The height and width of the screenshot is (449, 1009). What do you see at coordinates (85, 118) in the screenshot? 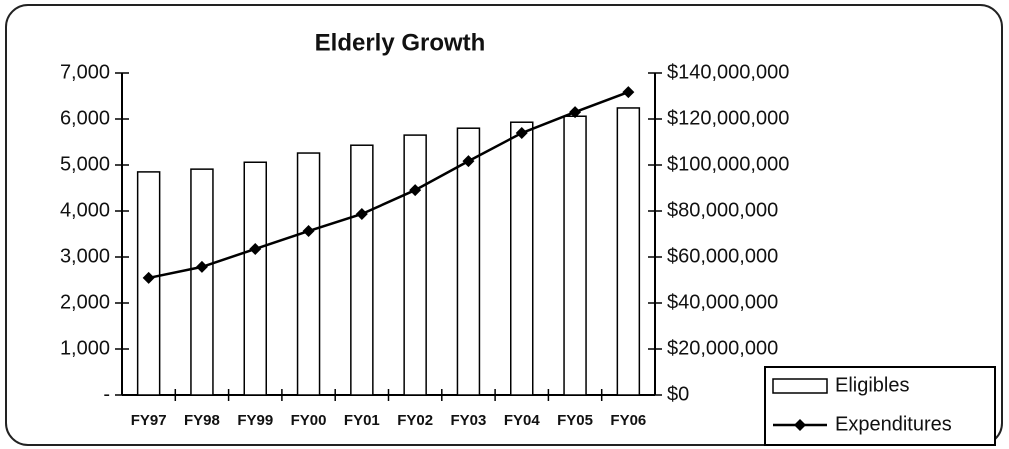
I see `y-tick-label: 6,000` at bounding box center [85, 118].